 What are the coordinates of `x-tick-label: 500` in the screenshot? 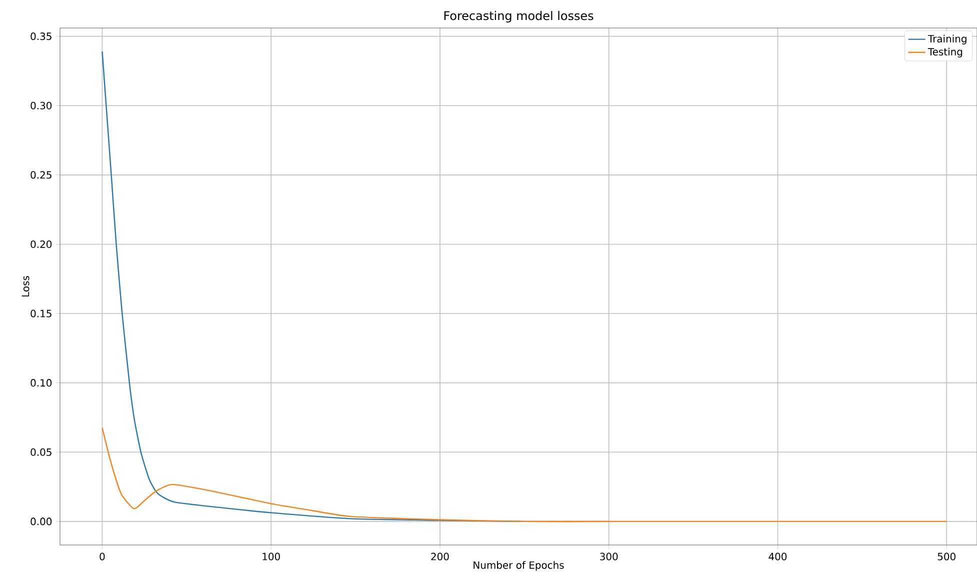 It's located at (947, 556).